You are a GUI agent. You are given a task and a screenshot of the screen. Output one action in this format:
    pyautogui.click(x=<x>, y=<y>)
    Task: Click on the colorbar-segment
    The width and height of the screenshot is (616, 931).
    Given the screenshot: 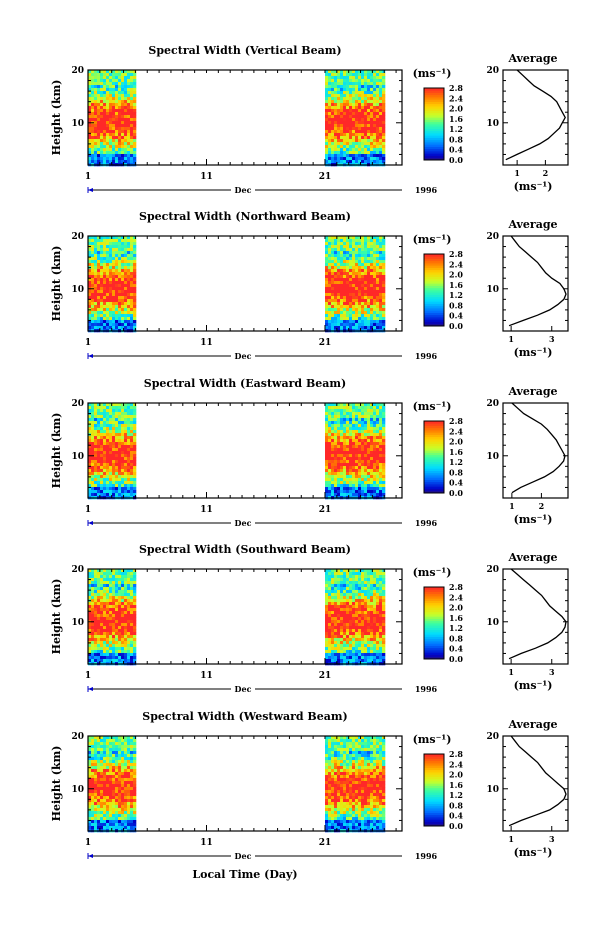 What is the action you would take?
    pyautogui.click(x=434, y=427)
    